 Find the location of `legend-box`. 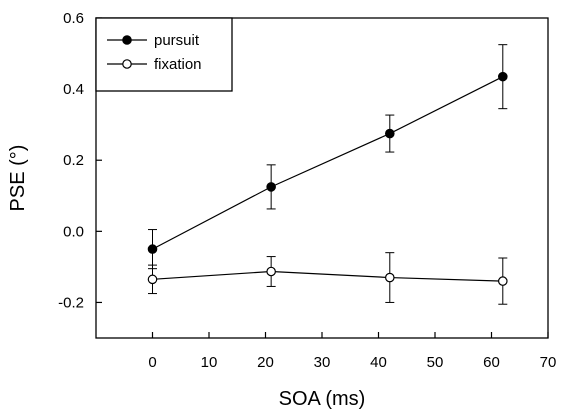

legend-box is located at coordinates (164, 54).